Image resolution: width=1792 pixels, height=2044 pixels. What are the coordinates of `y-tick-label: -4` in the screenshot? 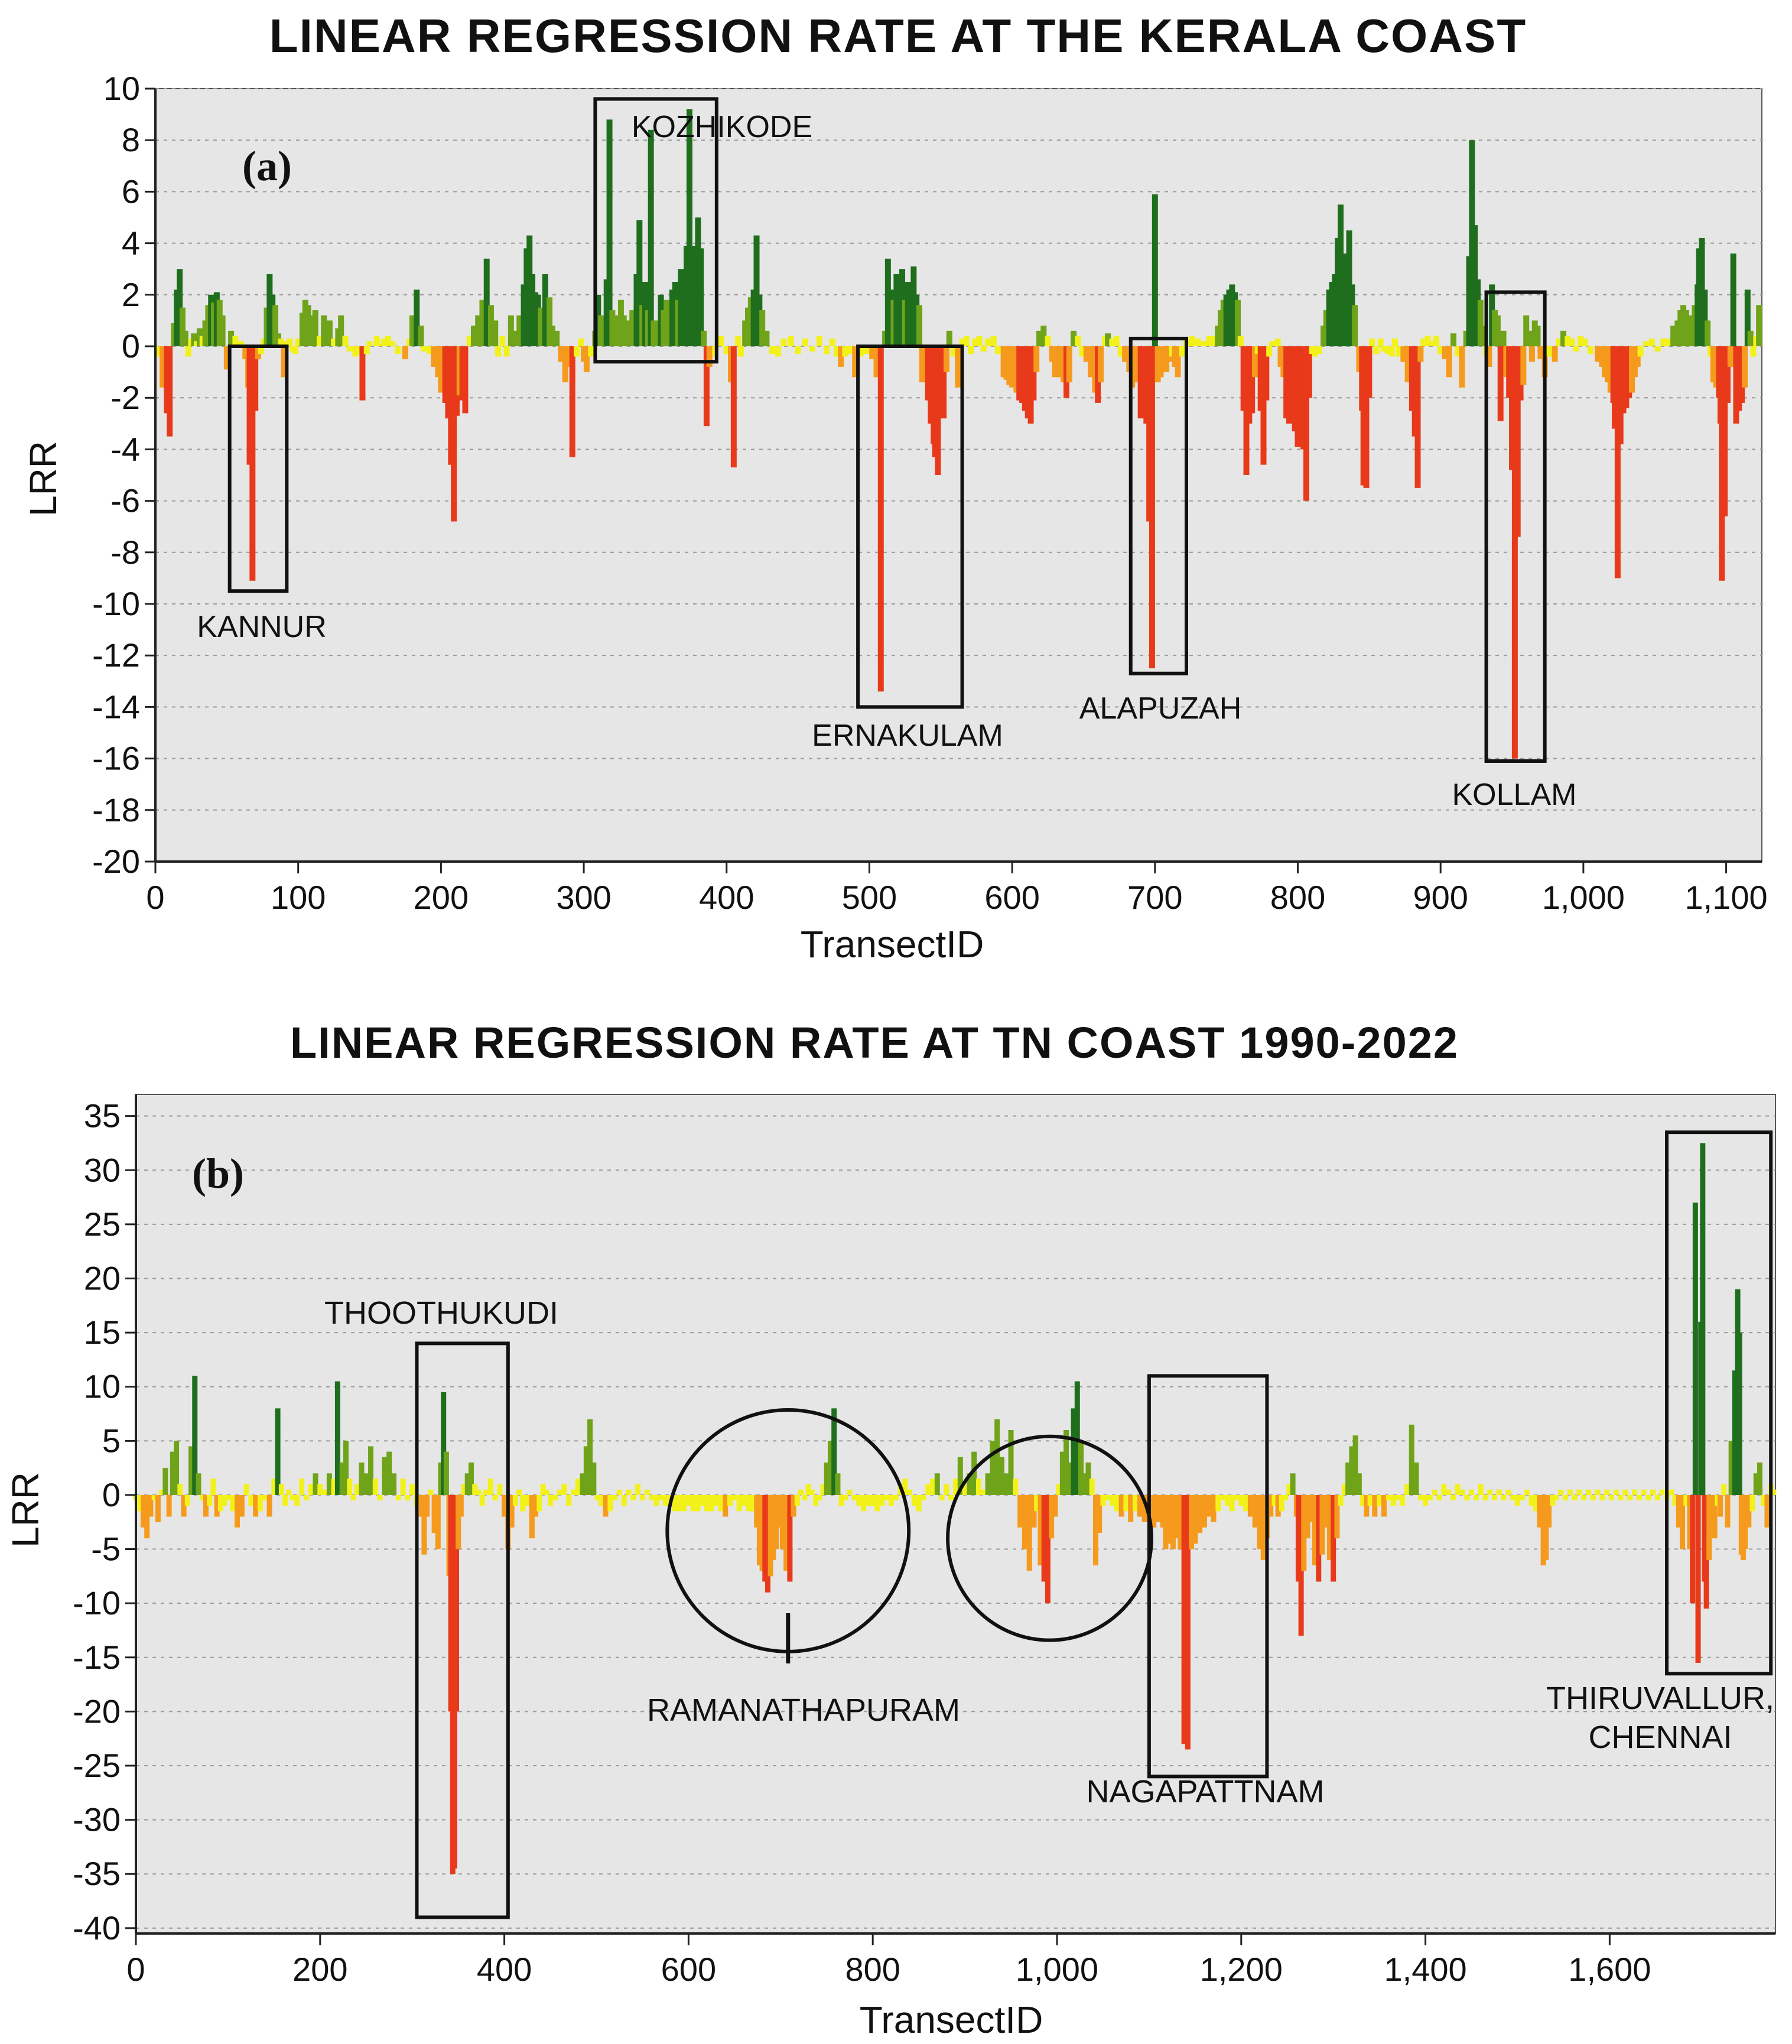 It's located at (125, 449).